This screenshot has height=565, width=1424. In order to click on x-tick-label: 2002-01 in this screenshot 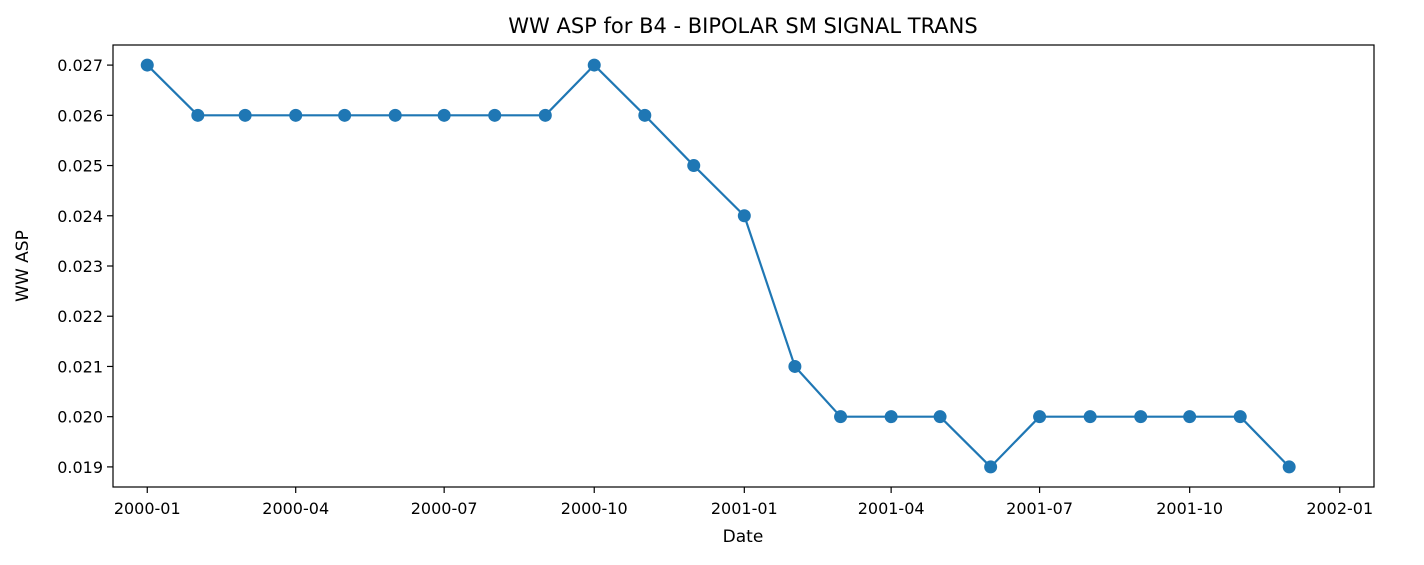, I will do `click(1339, 508)`.